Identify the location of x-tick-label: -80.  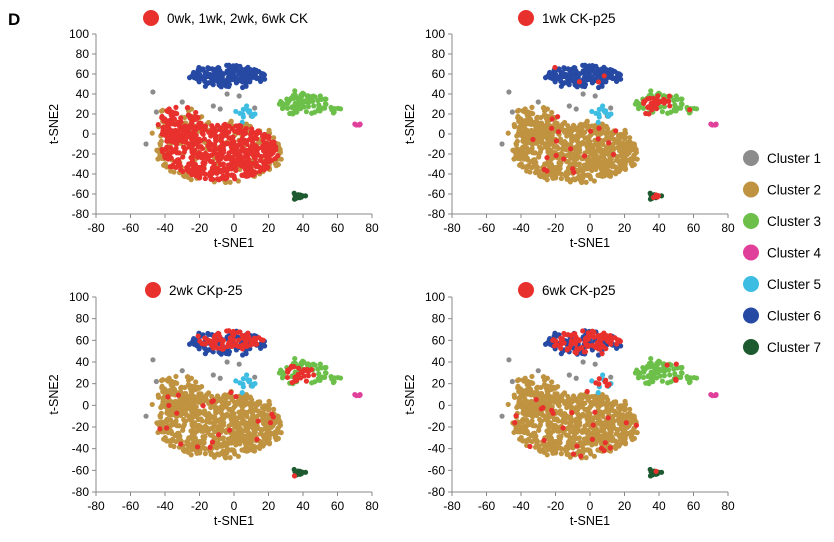
(452, 506).